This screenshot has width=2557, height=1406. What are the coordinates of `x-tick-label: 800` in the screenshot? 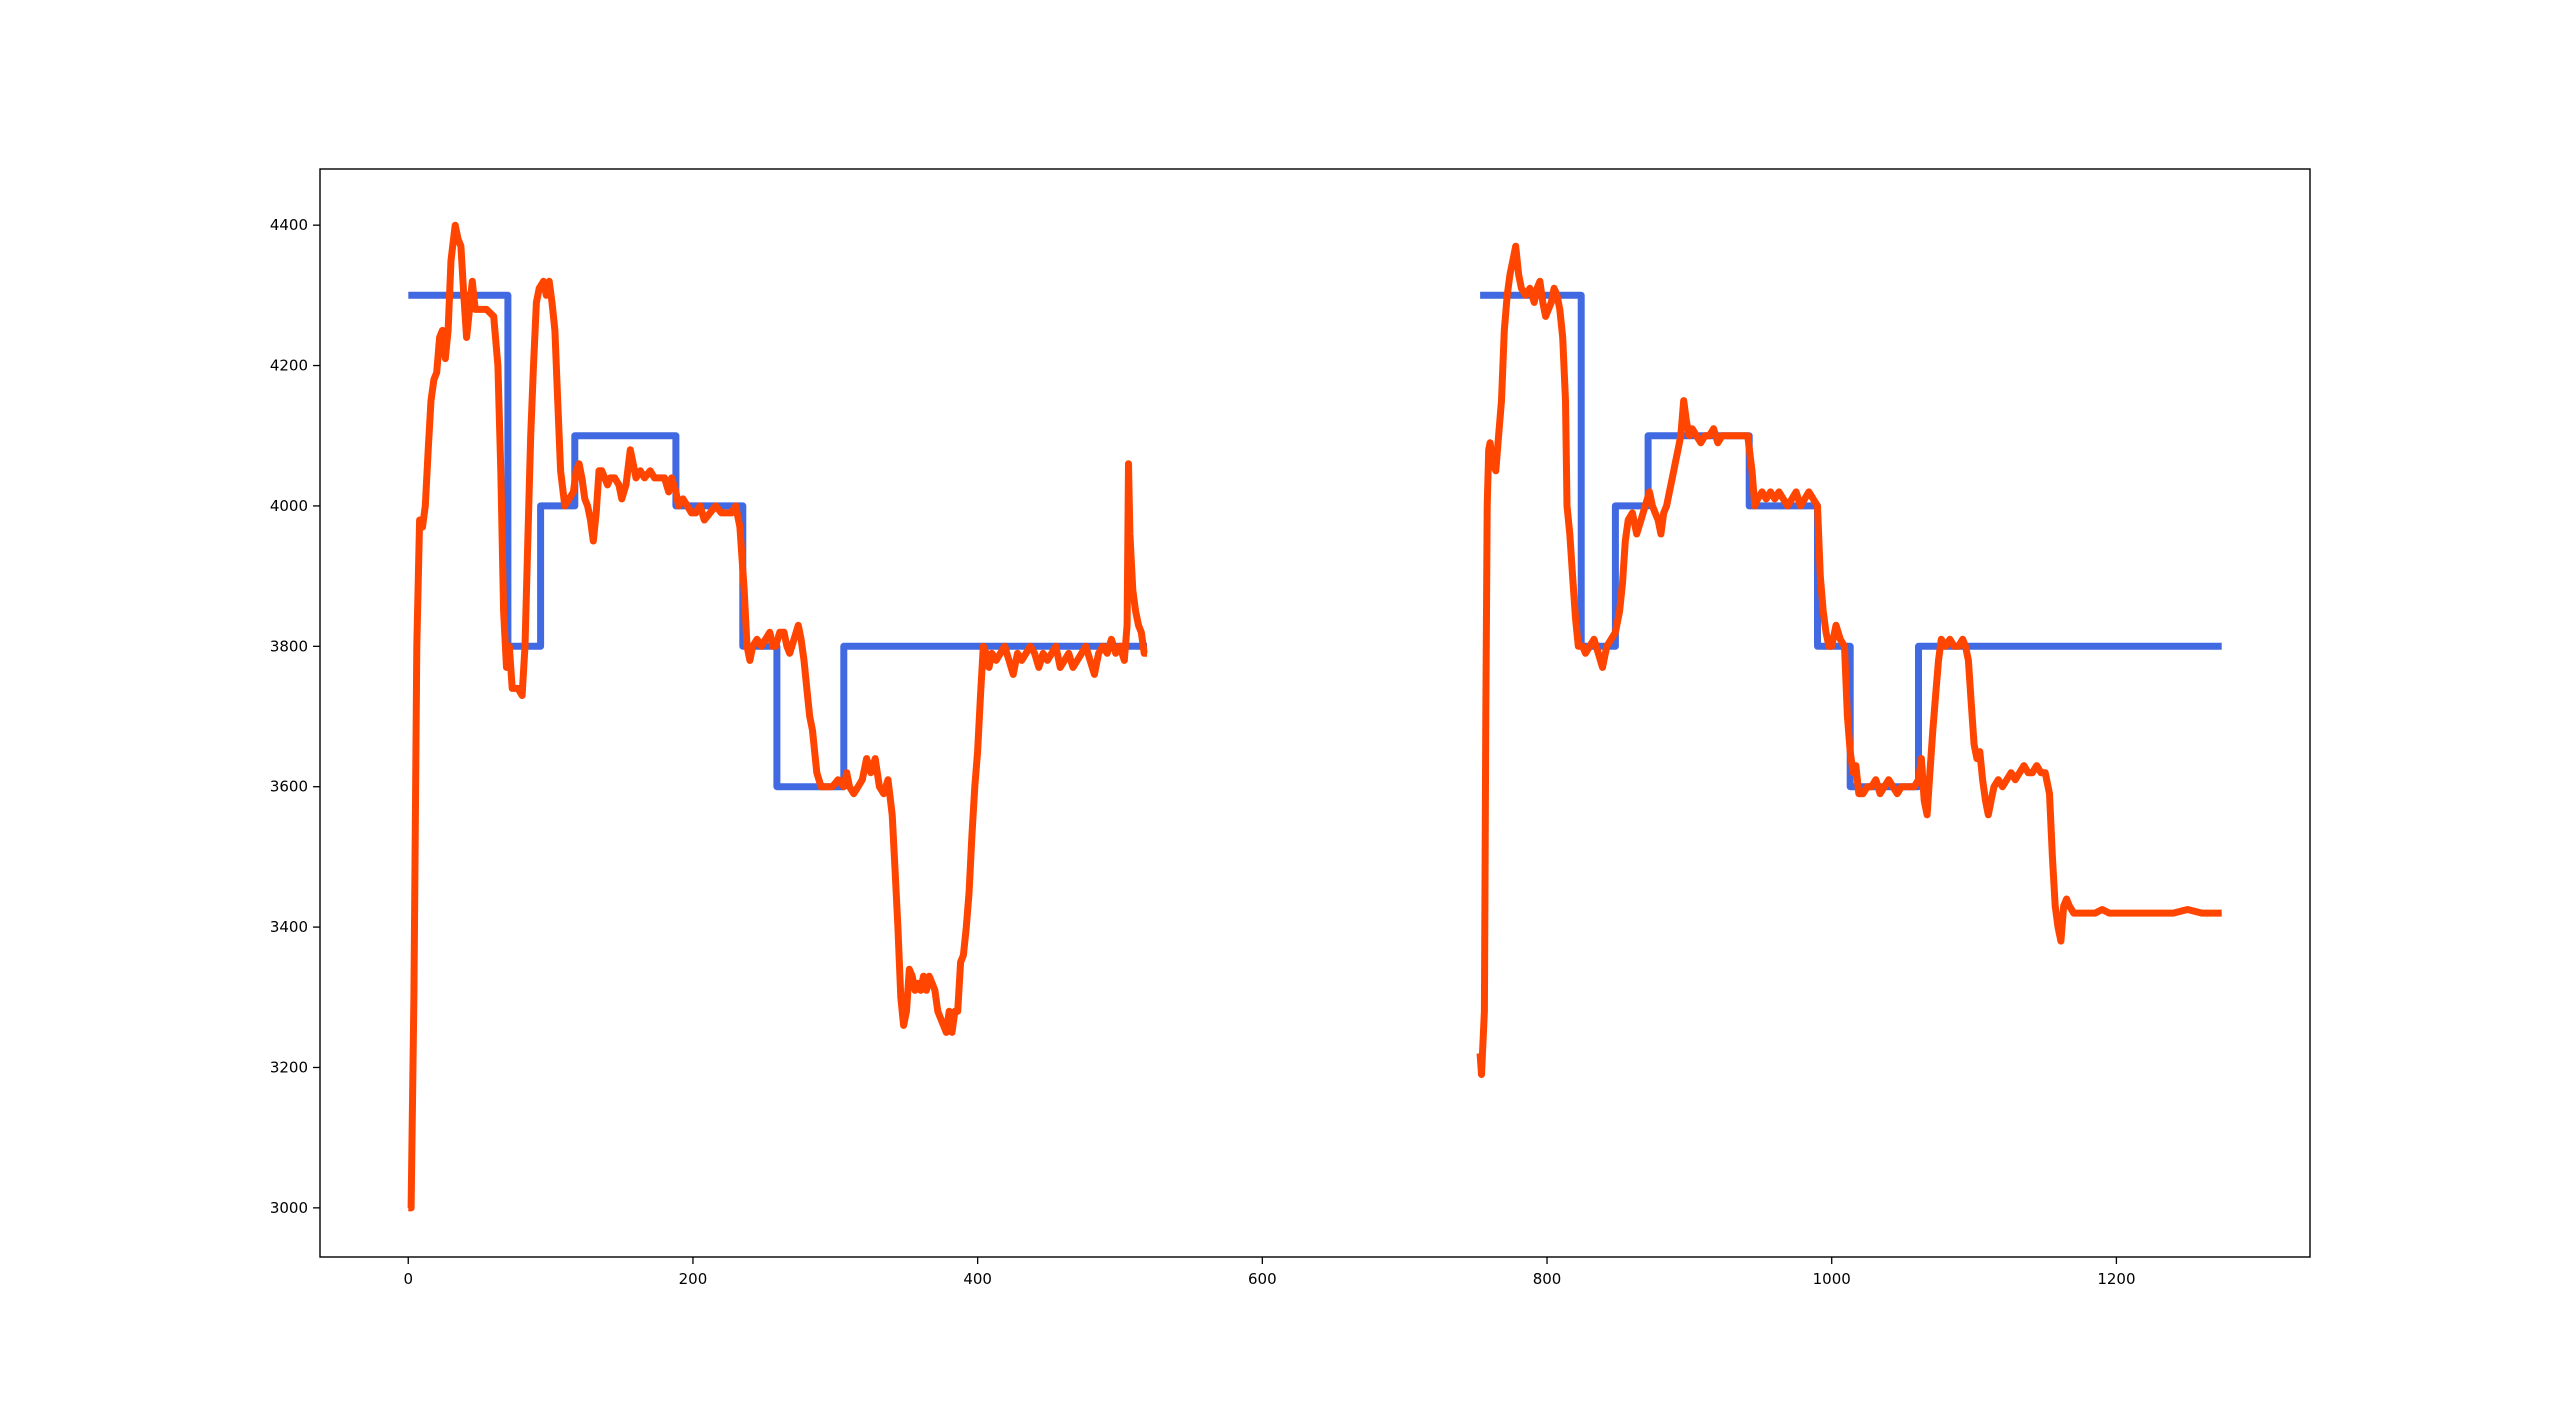 It's located at (1547, 1279).